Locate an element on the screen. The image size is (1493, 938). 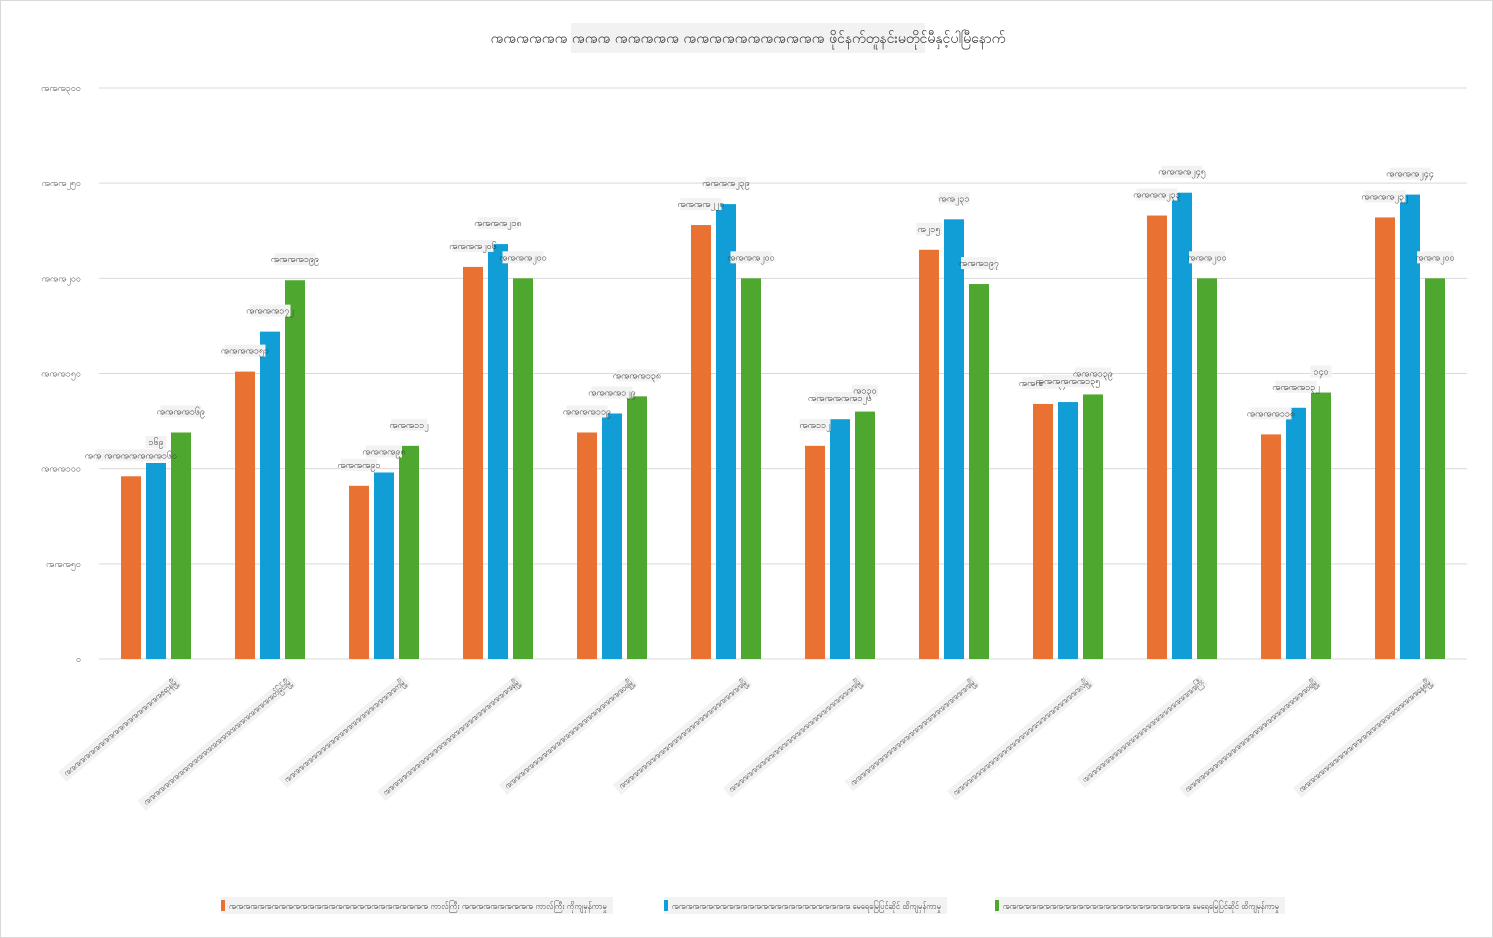
x-tick-label: ꩠꩠꩠꩠꩠꩠꩠꩠꩠꩠꩠꩠꩠꩠꩠꩠꩠꩠꩠꩠꩠꩠꩠꩠꩠꩠꩠꩠꩠနမြို့ is located at coordinates (451, 737).